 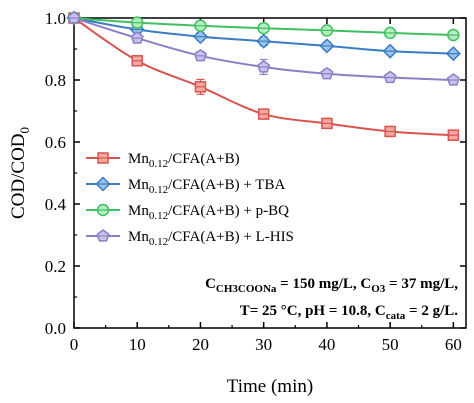 I want to click on y-axis-title: COD/COD0, so click(x=20, y=173).